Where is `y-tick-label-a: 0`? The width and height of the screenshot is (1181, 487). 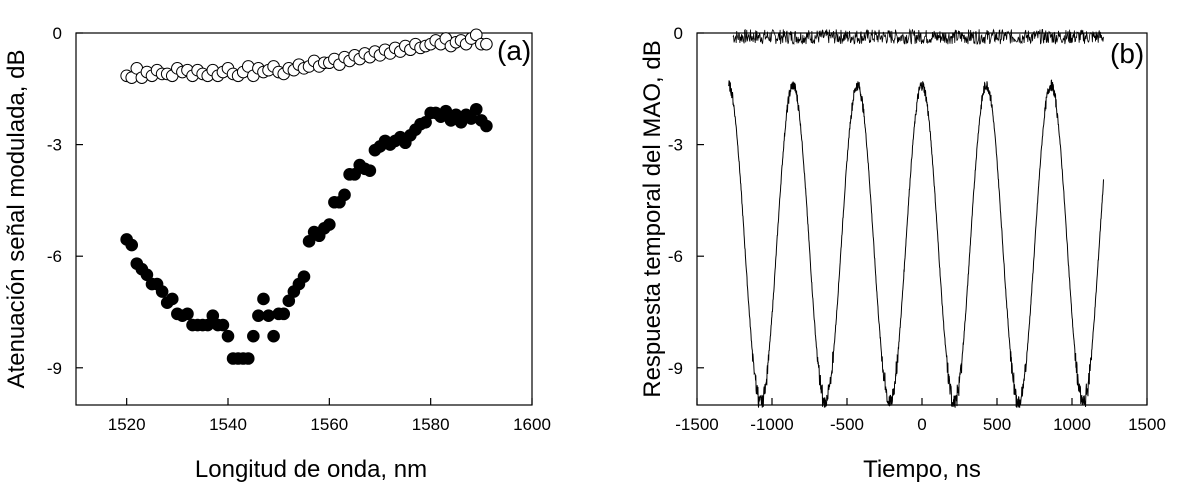
y-tick-label-a: 0 is located at coordinates (57, 33).